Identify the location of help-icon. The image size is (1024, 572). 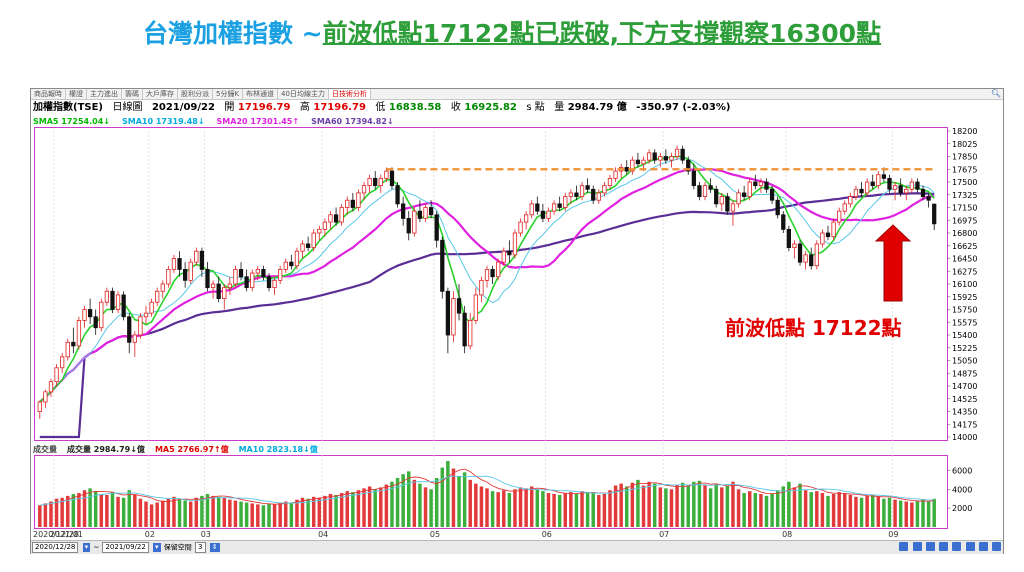
(996, 546).